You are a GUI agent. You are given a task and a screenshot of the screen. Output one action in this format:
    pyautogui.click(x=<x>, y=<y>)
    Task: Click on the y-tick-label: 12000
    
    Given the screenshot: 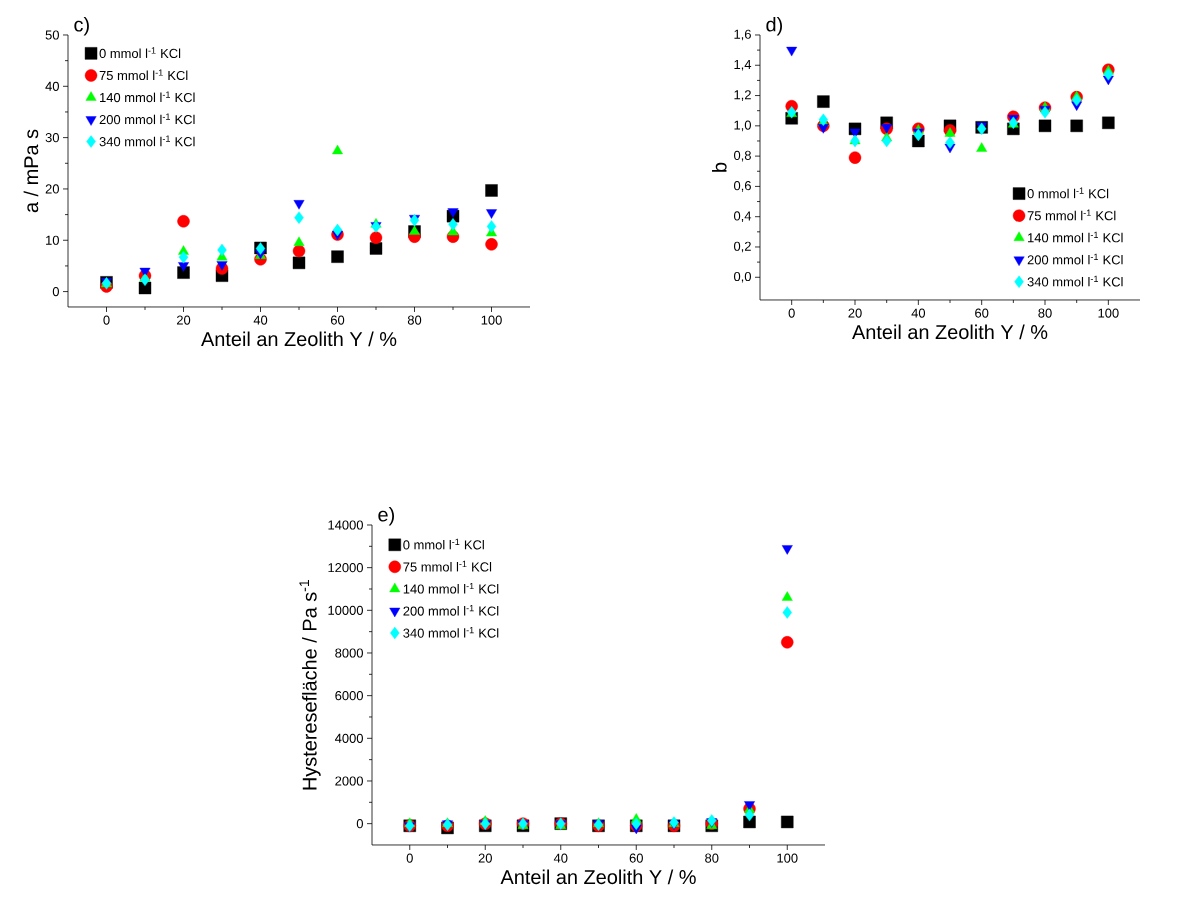 What is the action you would take?
    pyautogui.click(x=345, y=568)
    